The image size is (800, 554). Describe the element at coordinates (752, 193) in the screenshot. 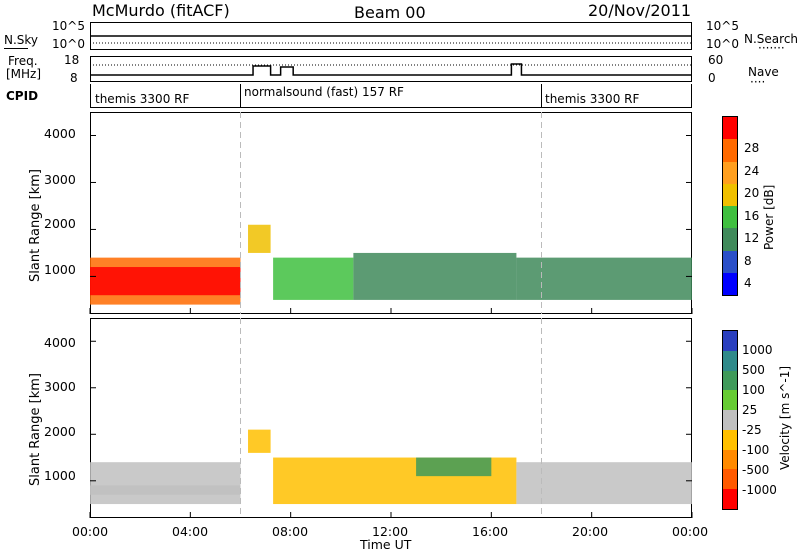

I see `power-cbar-tick-20: 20` at that location.